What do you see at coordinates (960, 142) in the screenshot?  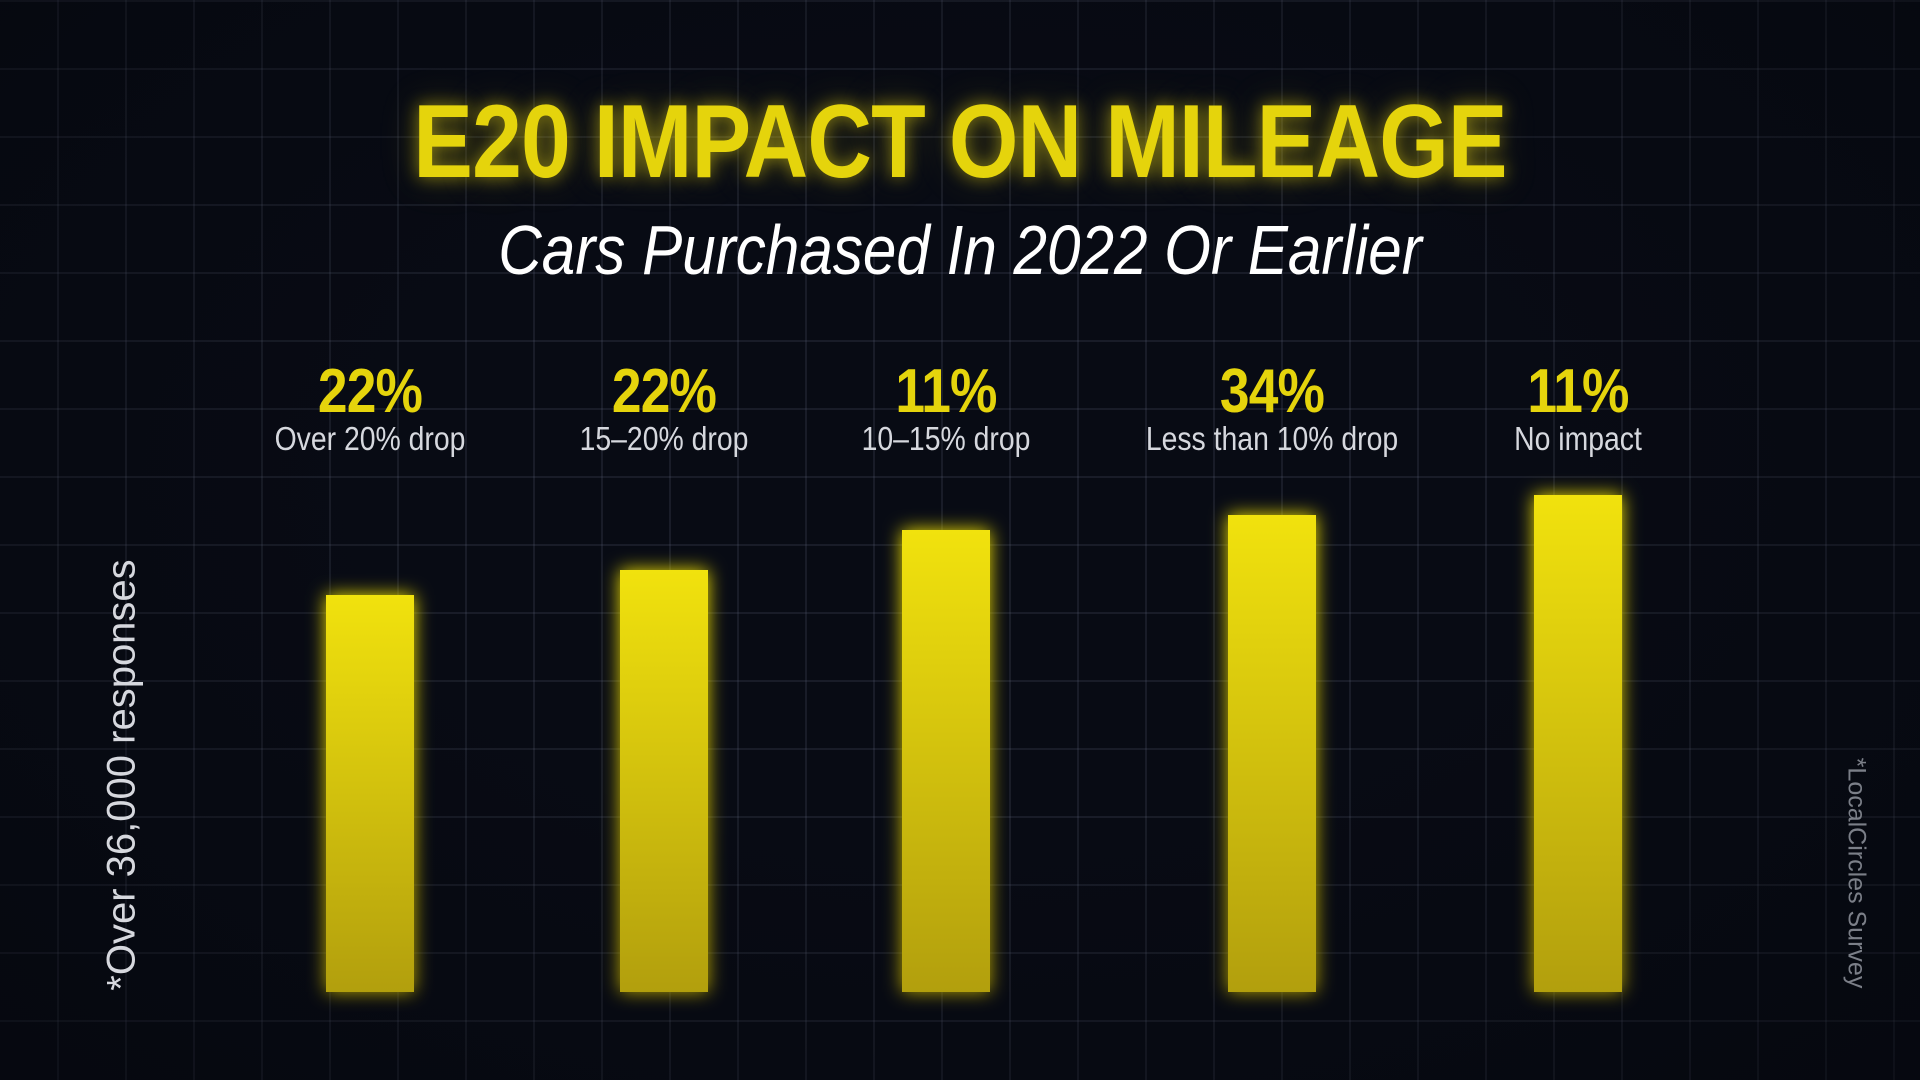 I see `chart-title: E20 IMPACT ON MILEAGE` at bounding box center [960, 142].